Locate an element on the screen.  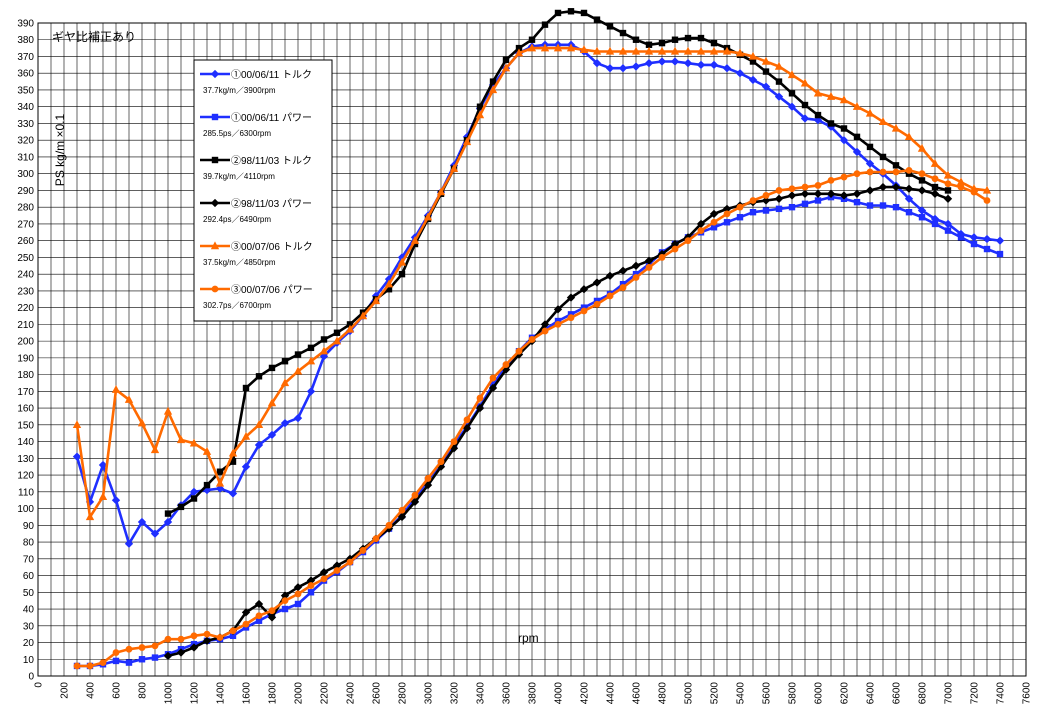
x-tick-label: 7200 is located at coordinates (975, 693).